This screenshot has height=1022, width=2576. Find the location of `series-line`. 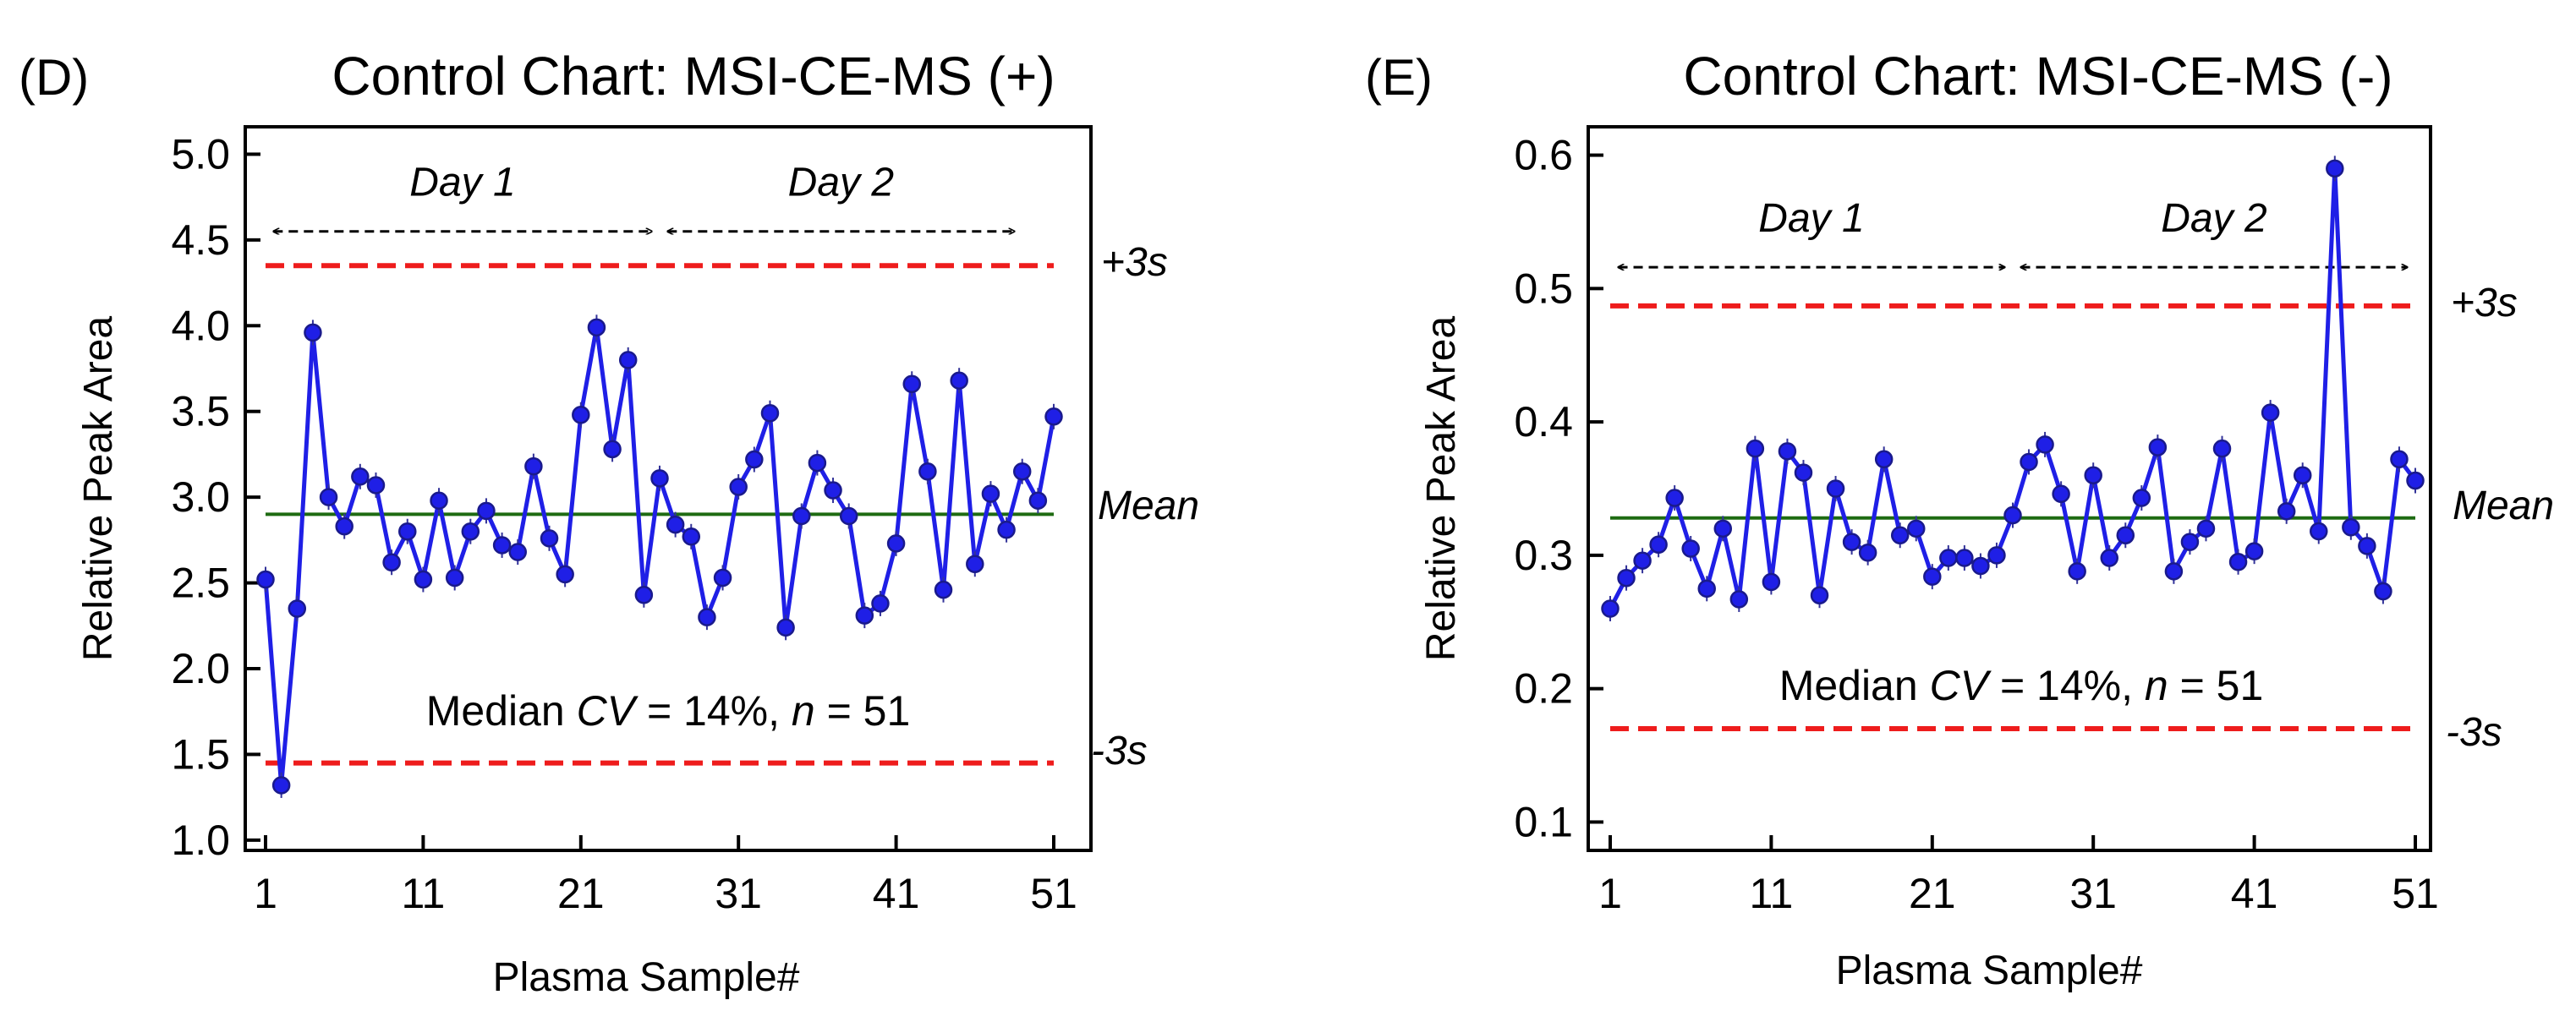

series-line is located at coordinates (2012, 388).